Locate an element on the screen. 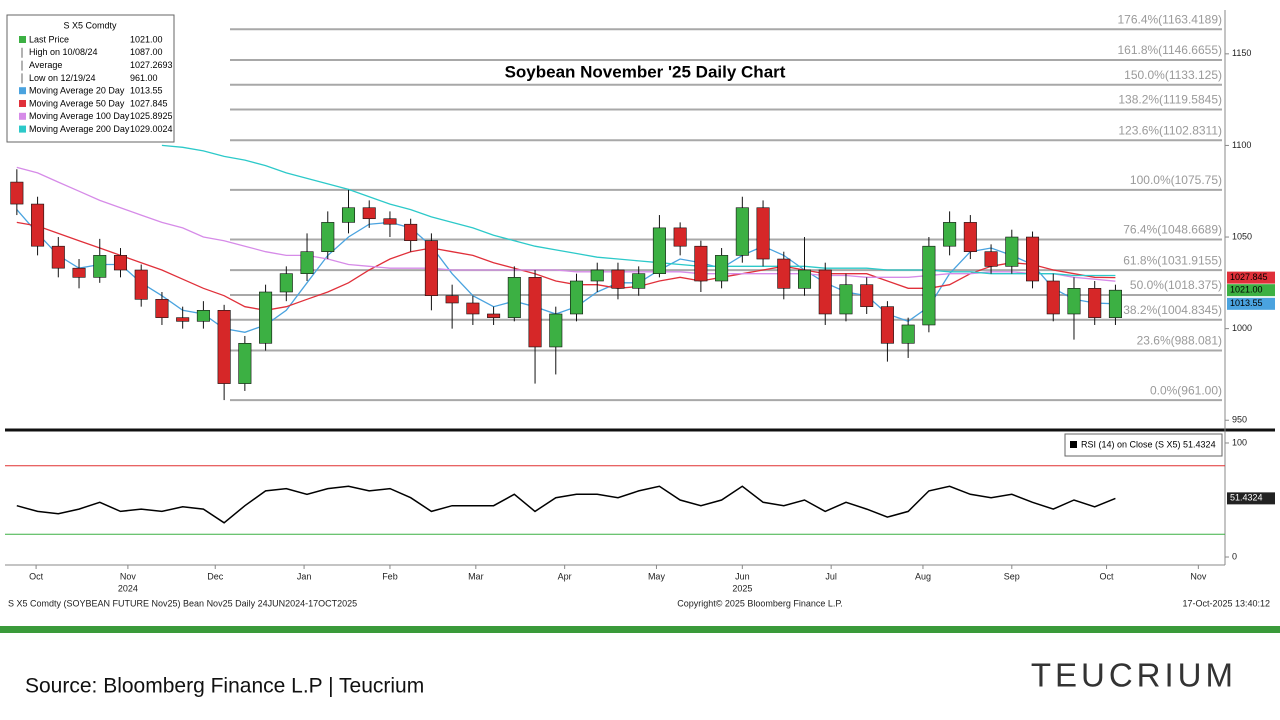 The image size is (1280, 720). legend-value: 1027.845 is located at coordinates (149, 103).